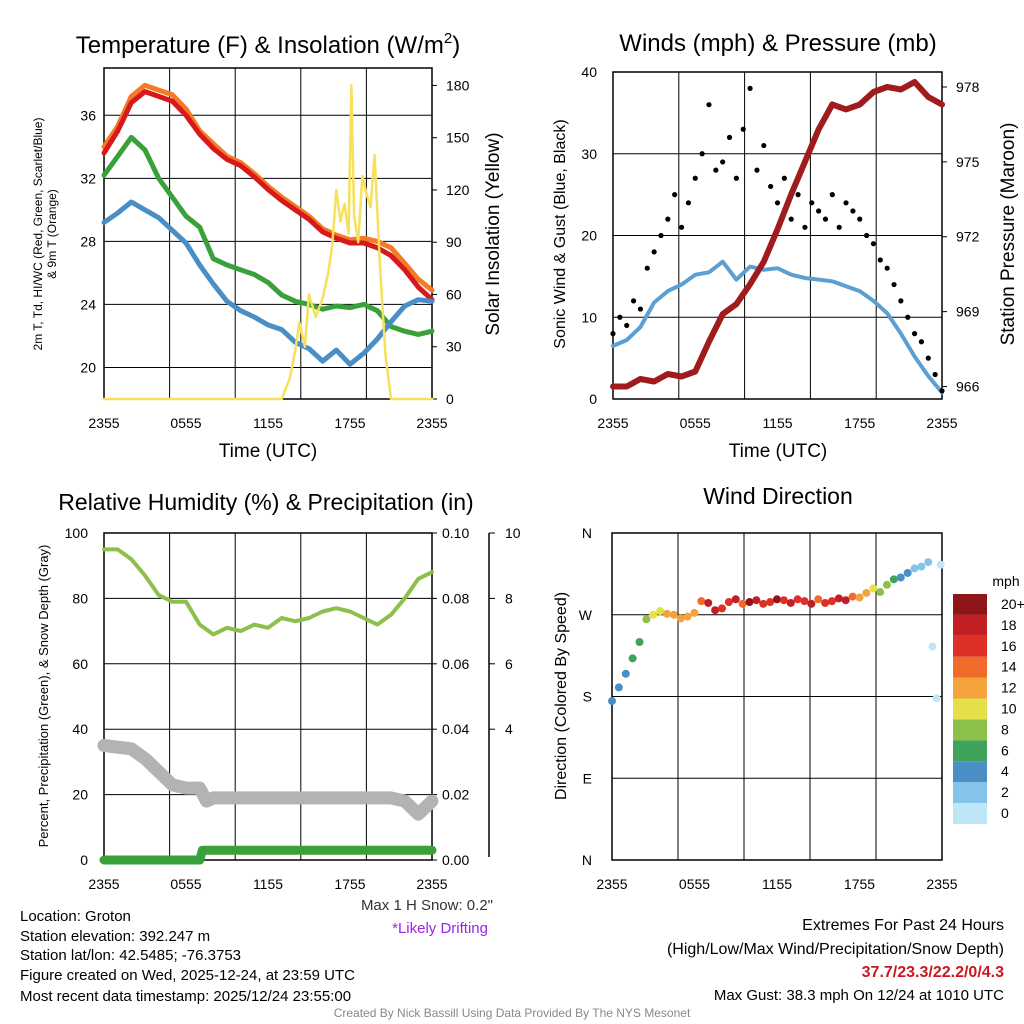 The height and width of the screenshot is (1024, 1024). Describe the element at coordinates (561, 696) in the screenshot. I see `y-axis-label: Direction (Colored By Speed)` at that location.